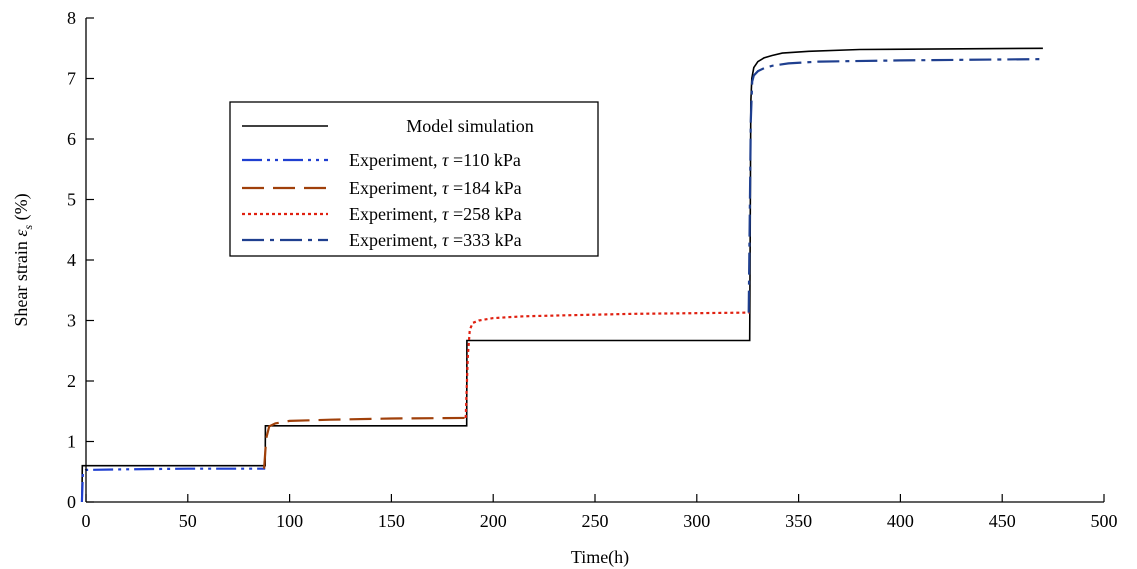 The image size is (1137, 569). Describe the element at coordinates (435, 188) in the screenshot. I see `legend-label-2: Experiment, τ =184 kPa` at that location.